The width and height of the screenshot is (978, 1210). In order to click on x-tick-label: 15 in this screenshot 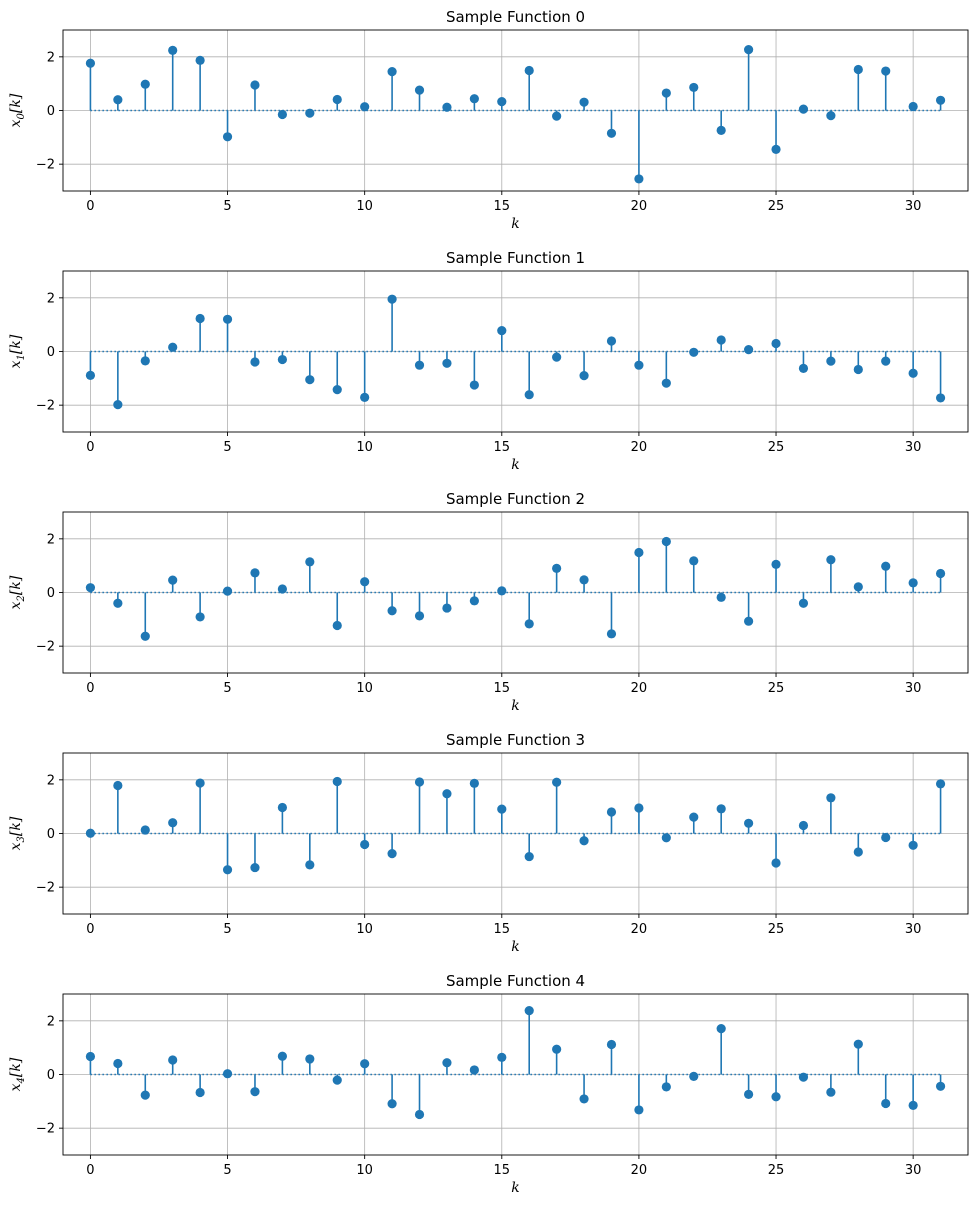, I will do `click(502, 688)`.